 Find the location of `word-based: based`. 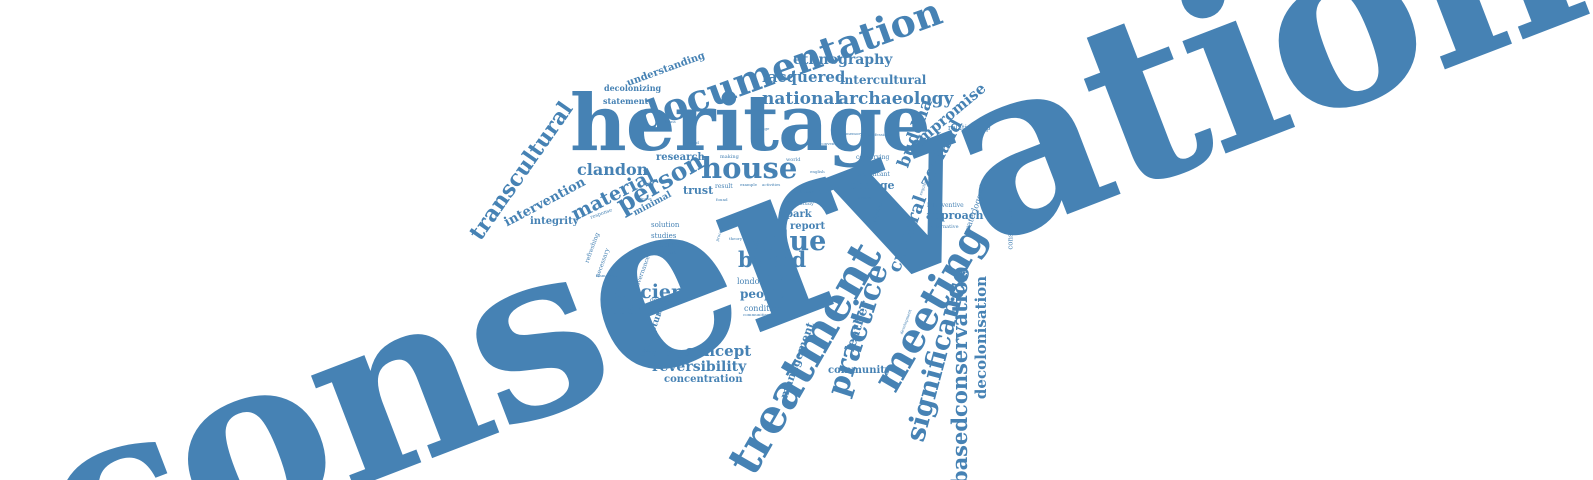

word-based: based is located at coordinates (772, 259).